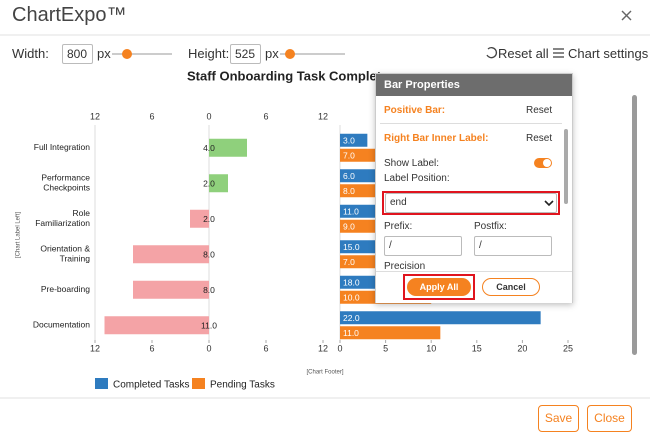  I want to click on data-label: 4.0, so click(209, 148).